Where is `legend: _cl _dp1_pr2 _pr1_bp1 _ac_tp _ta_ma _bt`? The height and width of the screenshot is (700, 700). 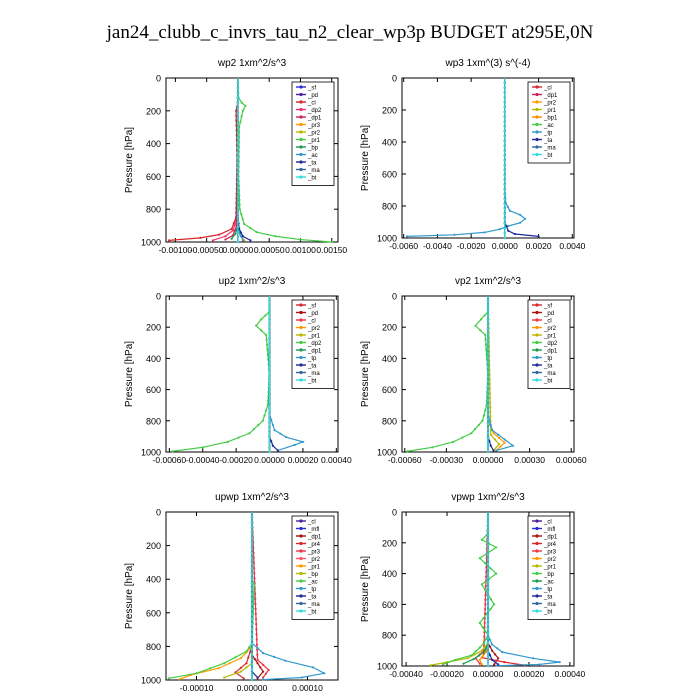 legend: _cl _dp1_pr2 _pr1_bp1 _ac_tp _ta_ma _bt is located at coordinates (549, 122).